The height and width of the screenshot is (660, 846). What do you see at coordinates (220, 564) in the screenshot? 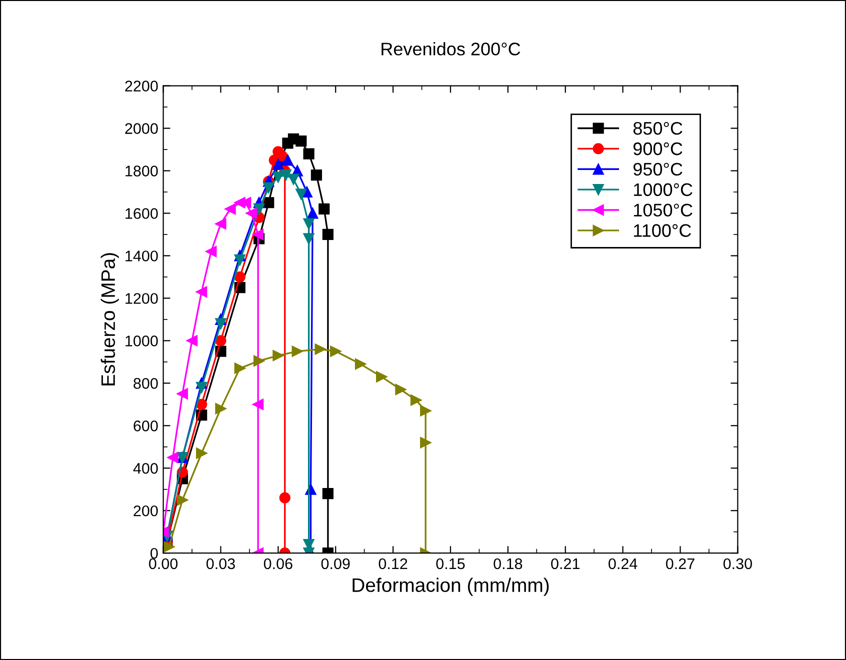
I see `x-tick-label: 0.03` at bounding box center [220, 564].